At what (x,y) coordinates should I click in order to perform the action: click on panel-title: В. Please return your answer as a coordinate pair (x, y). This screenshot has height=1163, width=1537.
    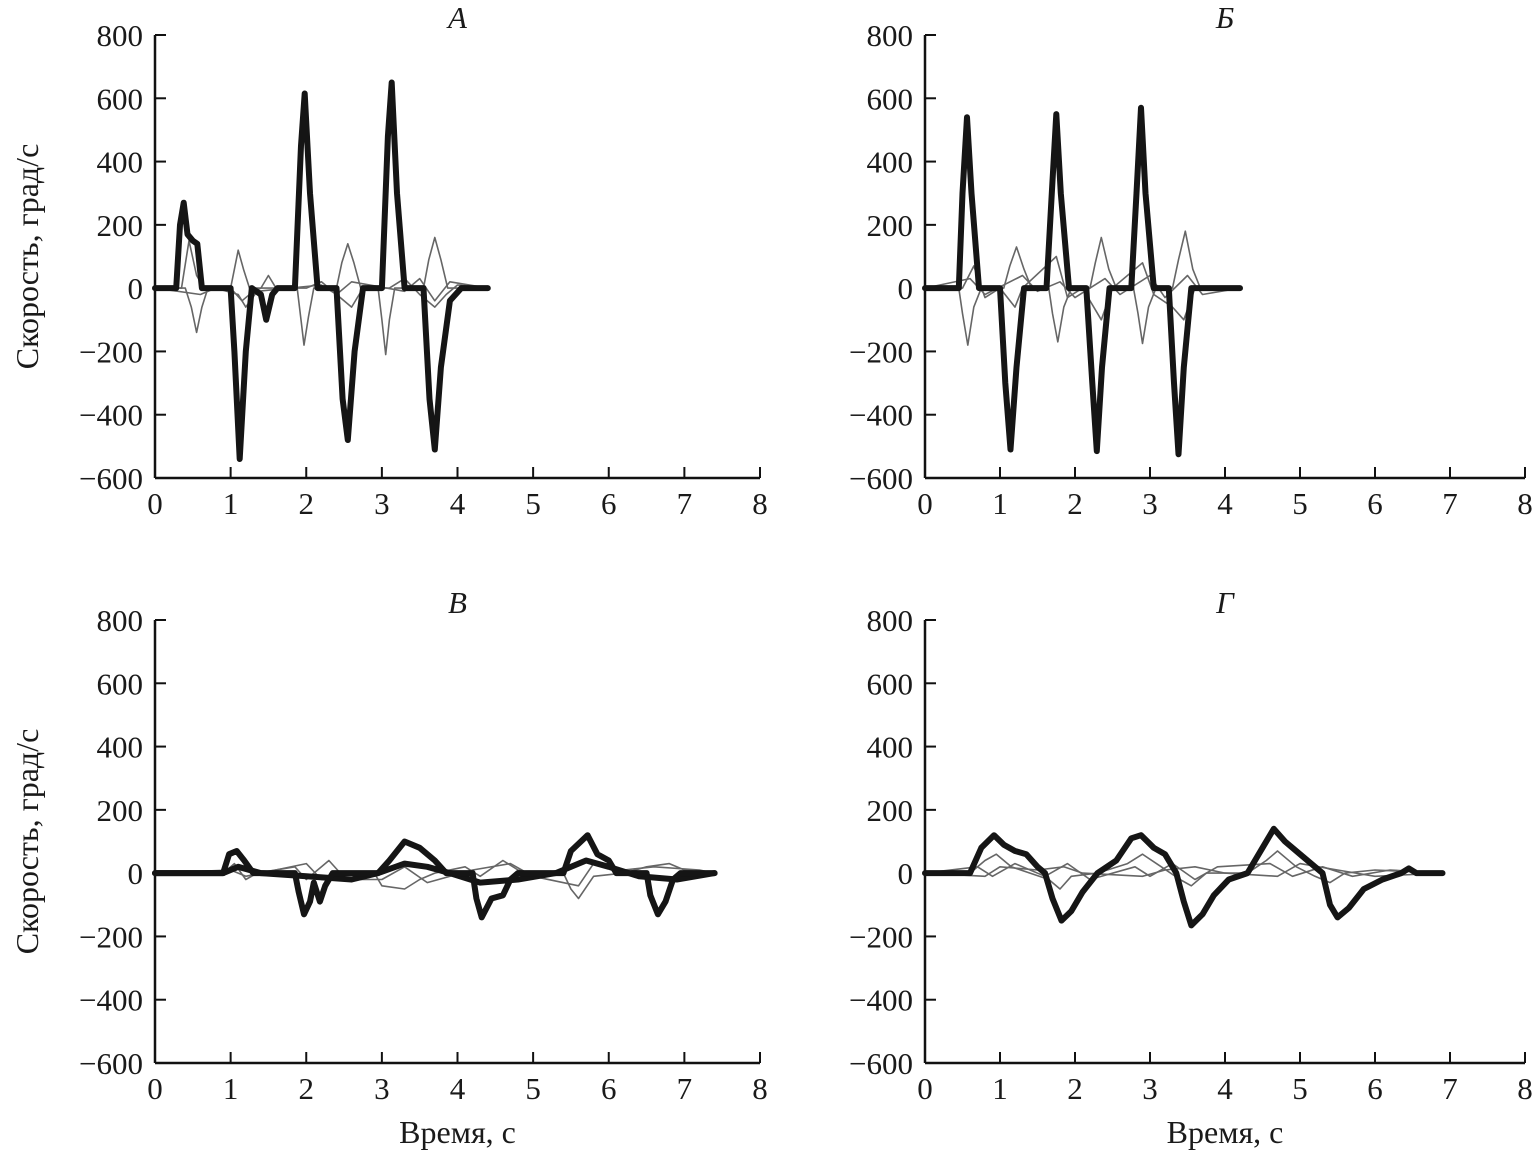
    Looking at the image, I should click on (457, 602).